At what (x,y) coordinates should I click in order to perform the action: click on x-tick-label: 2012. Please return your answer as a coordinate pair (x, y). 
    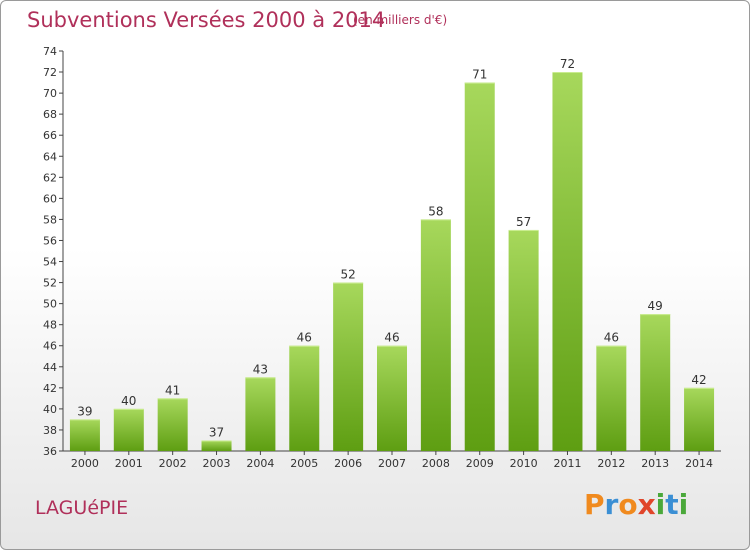
    Looking at the image, I should click on (611, 463).